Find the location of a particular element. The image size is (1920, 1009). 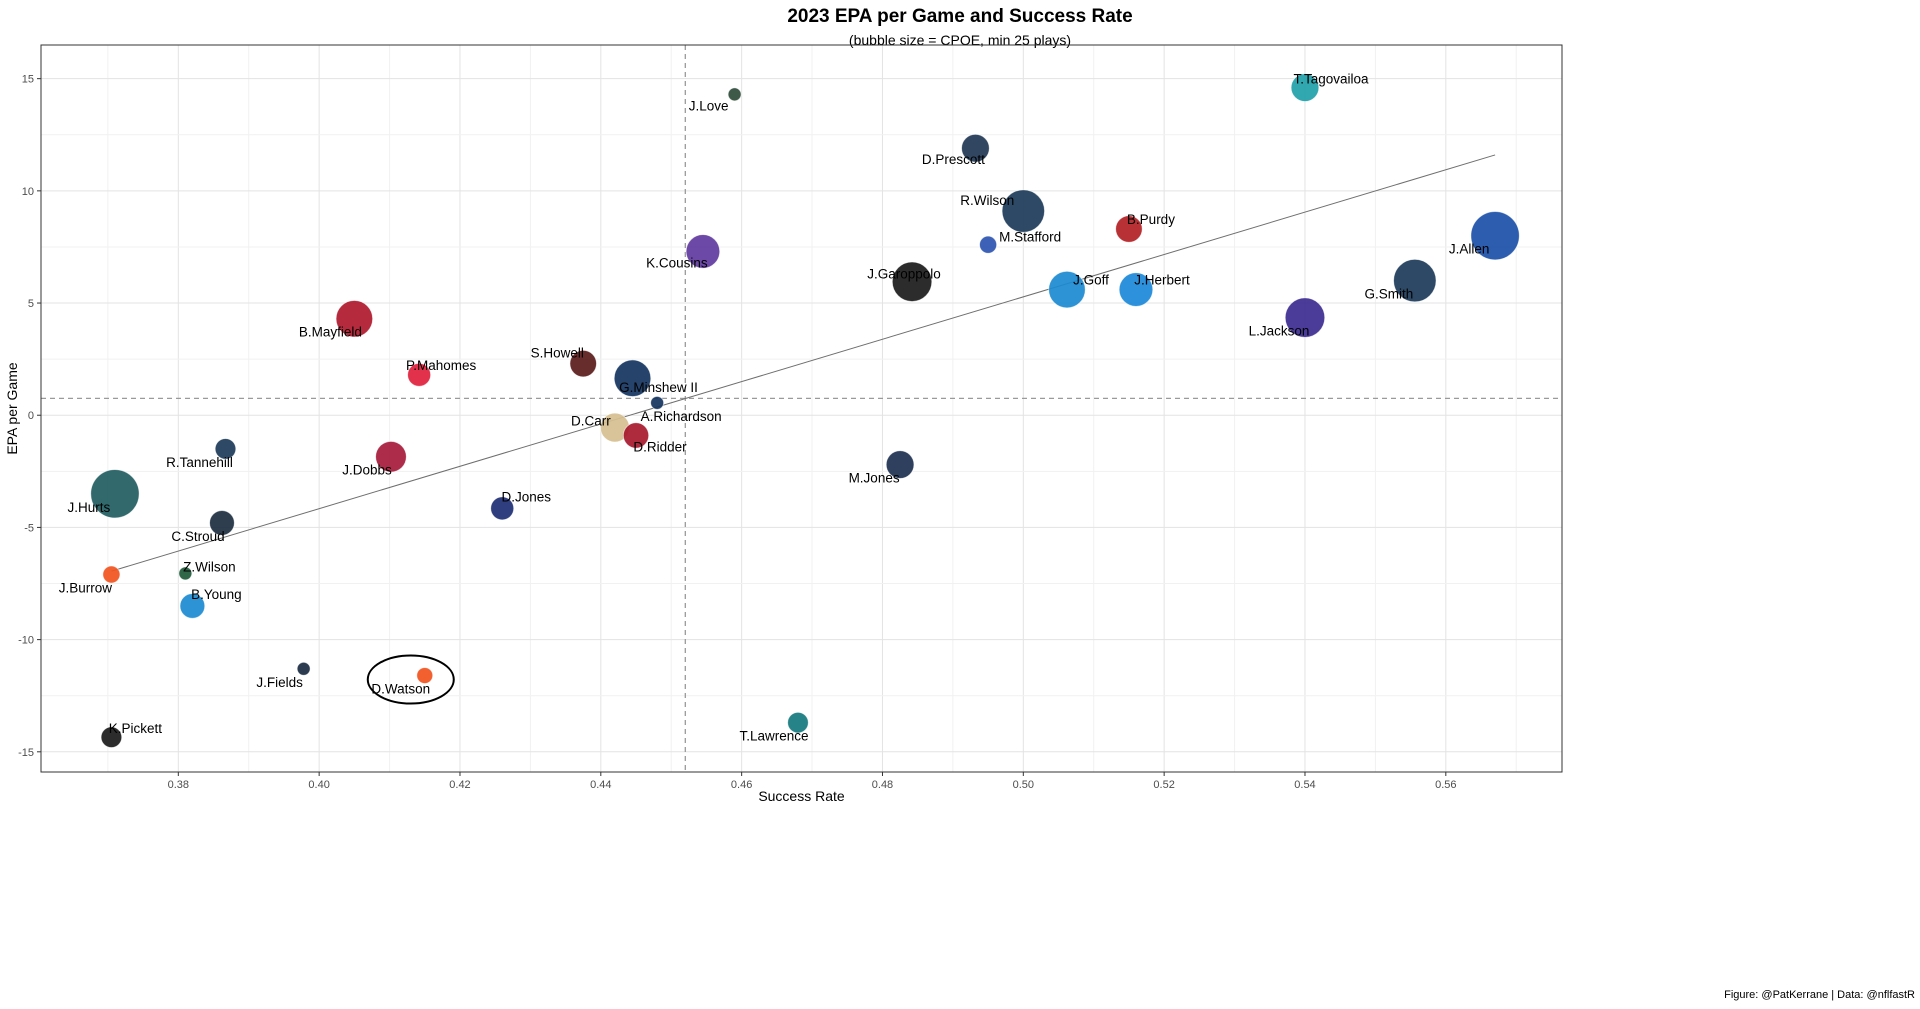

point-m-stafford is located at coordinates (988, 244).